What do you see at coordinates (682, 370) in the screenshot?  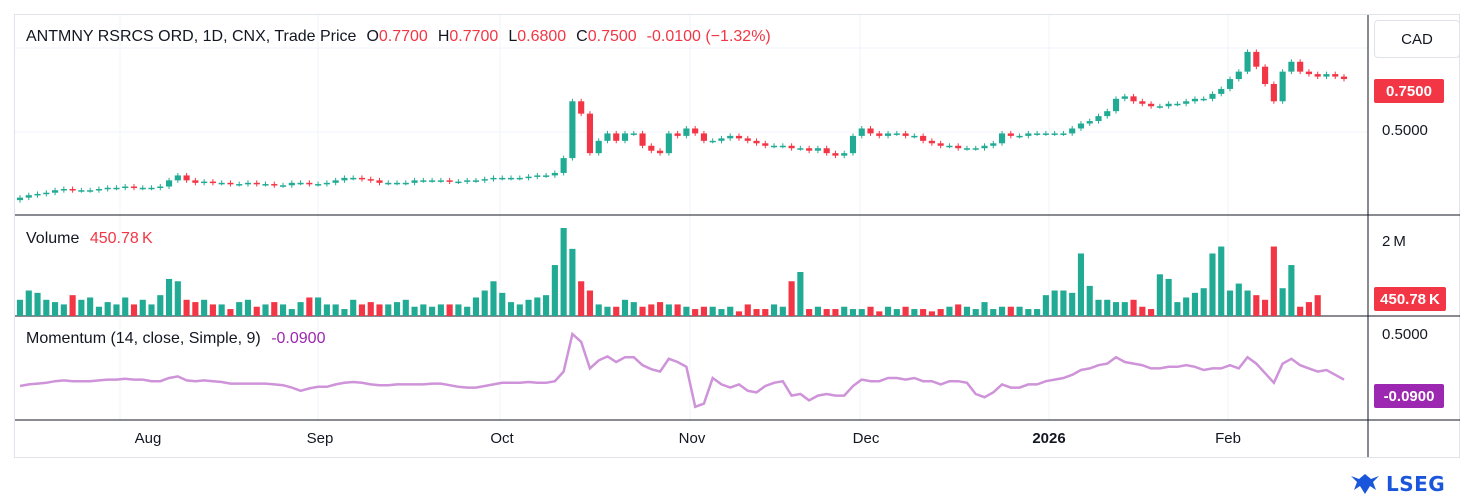 I see `momentum-line` at bounding box center [682, 370].